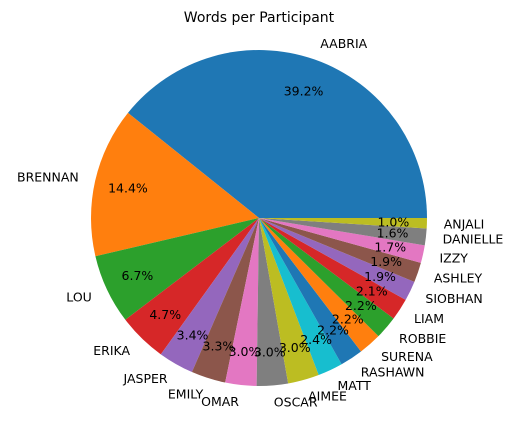 This screenshot has width=519, height=421. I want to click on slice-label-anjali: ANJALI, so click(464, 223).